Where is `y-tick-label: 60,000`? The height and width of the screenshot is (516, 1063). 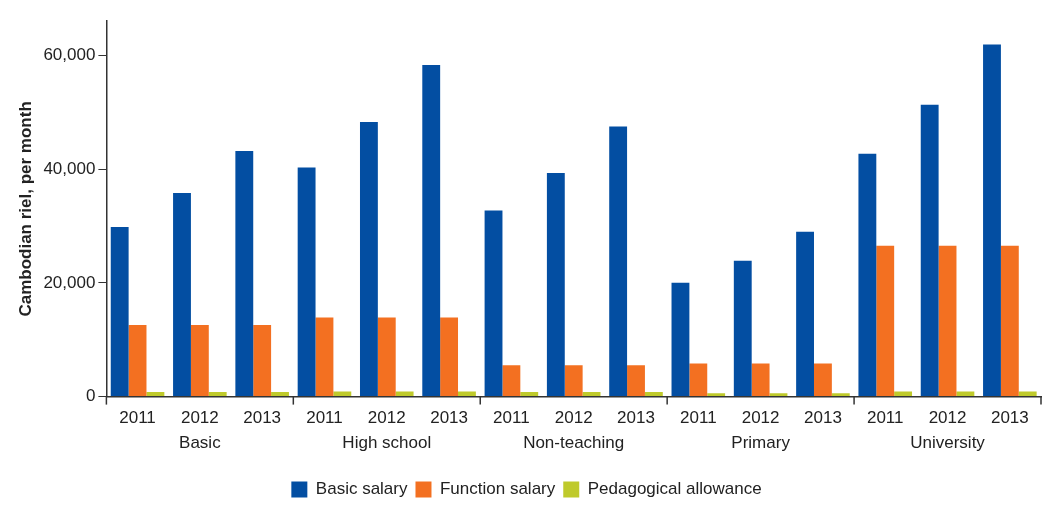
y-tick-label: 60,000 is located at coordinates (69, 55).